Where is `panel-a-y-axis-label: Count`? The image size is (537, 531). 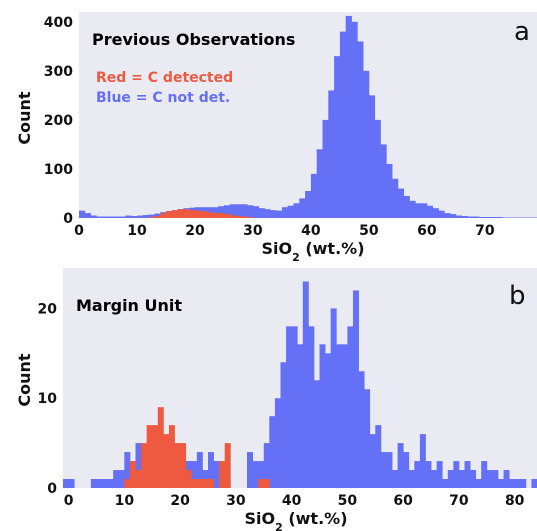
panel-a-y-axis-label: Count is located at coordinates (24, 118).